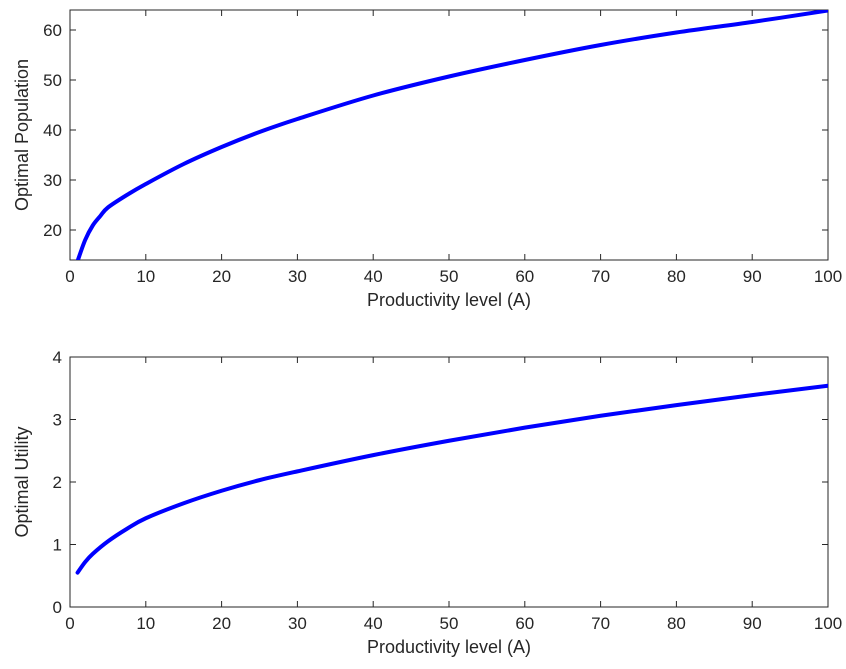 This screenshot has height=669, width=846. Describe the element at coordinates (52, 180) in the screenshot. I see `y-tick-label: 30` at that location.